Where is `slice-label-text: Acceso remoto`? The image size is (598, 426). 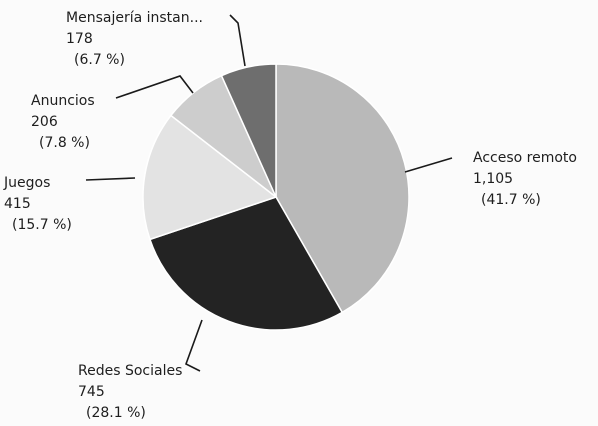
slice-label-text: Acceso remoto is located at coordinates (525, 158).